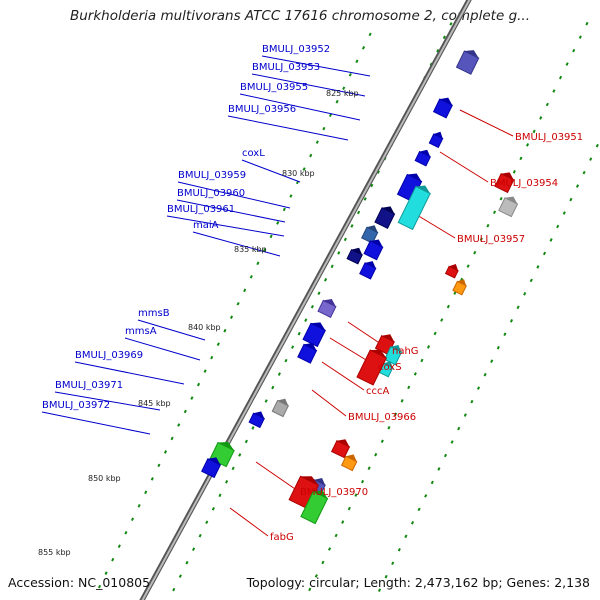  What do you see at coordinates (154, 313) in the screenshot?
I see `forward-gene-label: mmsB` at bounding box center [154, 313].